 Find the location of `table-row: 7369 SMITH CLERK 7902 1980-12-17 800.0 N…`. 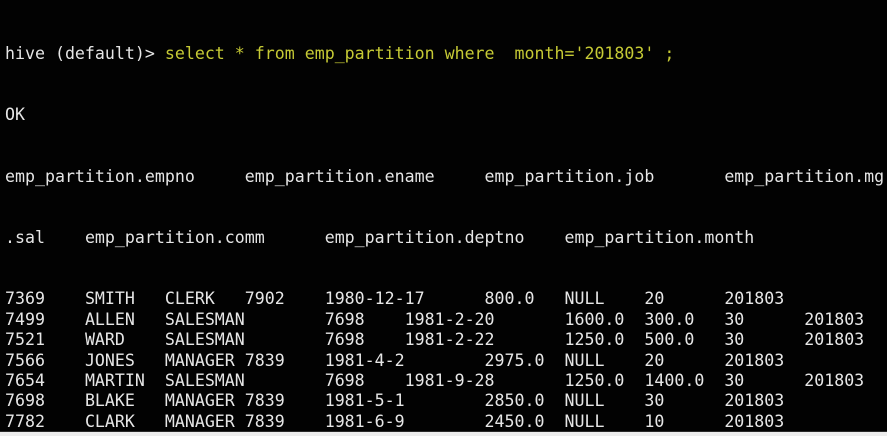

table-row: 7369 SMITH CLERK 7902 1980-12-17 800.0 N… is located at coordinates (395, 299).